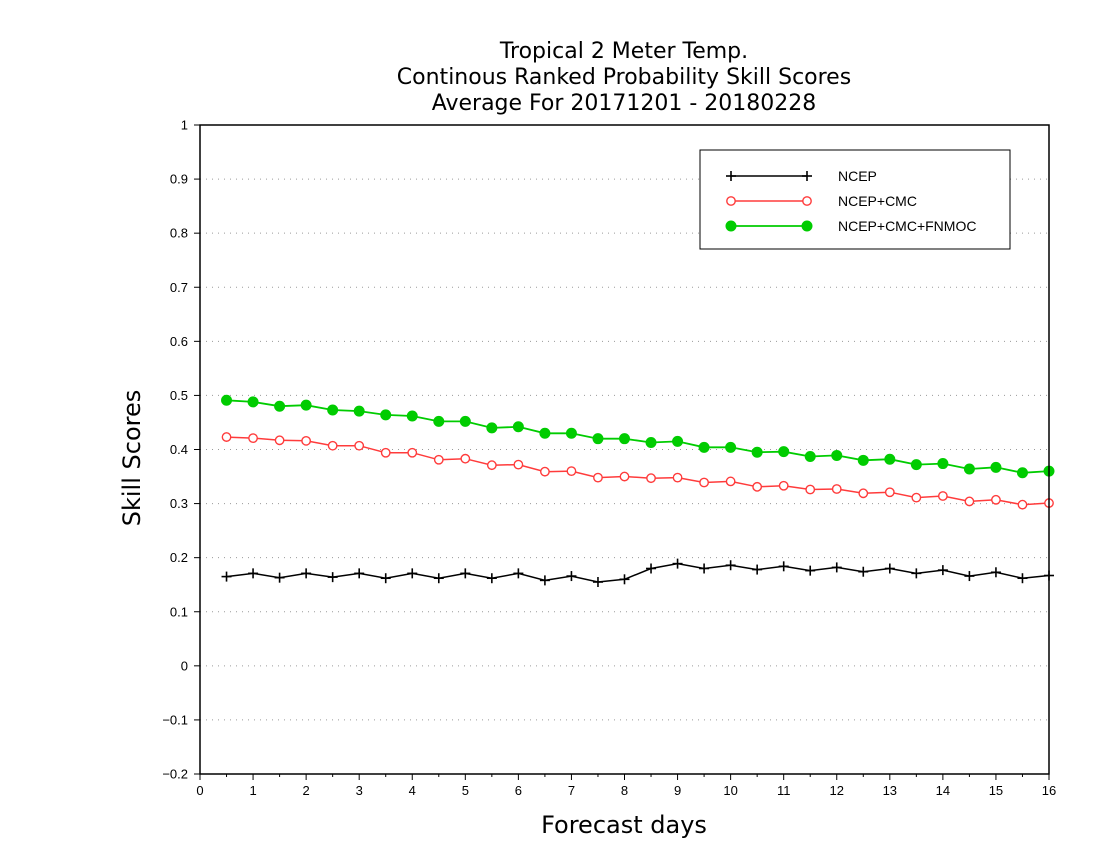 The height and width of the screenshot is (850, 1100). What do you see at coordinates (179, 395) in the screenshot?
I see `y-tick-label: 0.5` at bounding box center [179, 395].